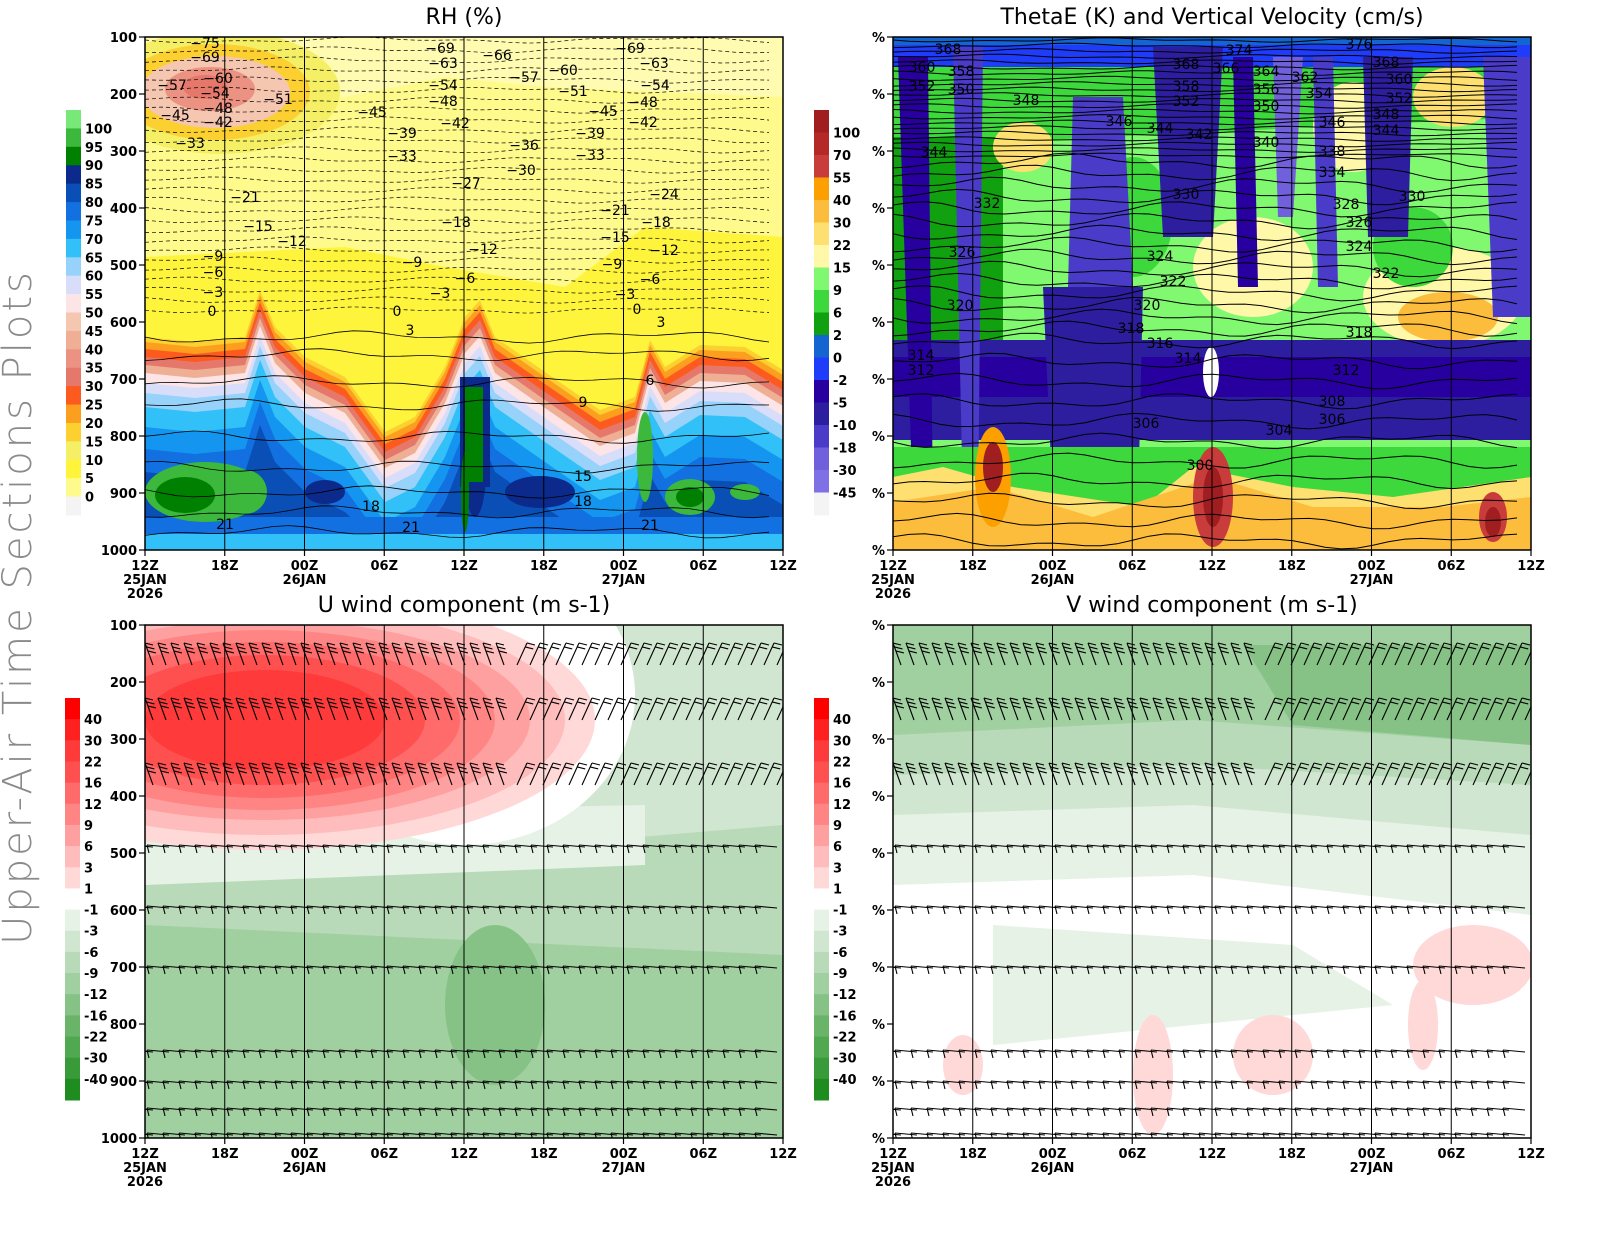 The image size is (1600, 1236). I want to click on contour-label: −42, so click(643, 123).